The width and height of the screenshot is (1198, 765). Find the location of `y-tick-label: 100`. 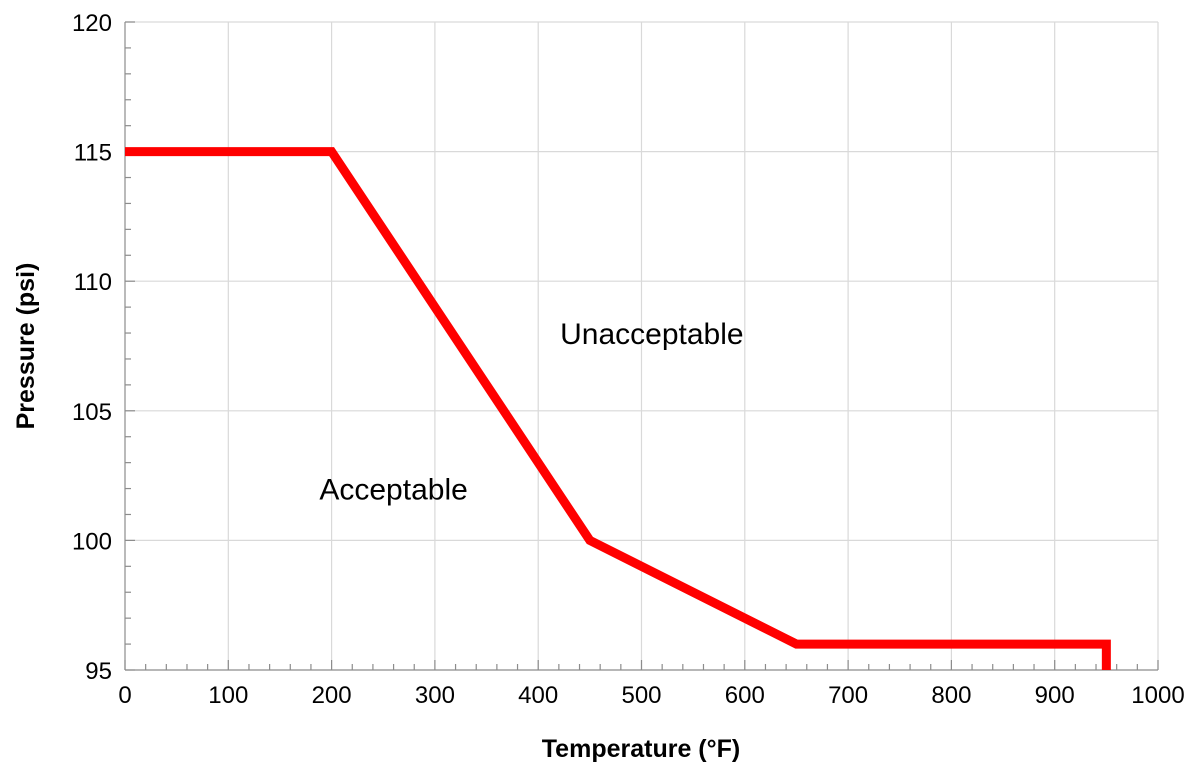

y-tick-label: 100 is located at coordinates (92, 541).